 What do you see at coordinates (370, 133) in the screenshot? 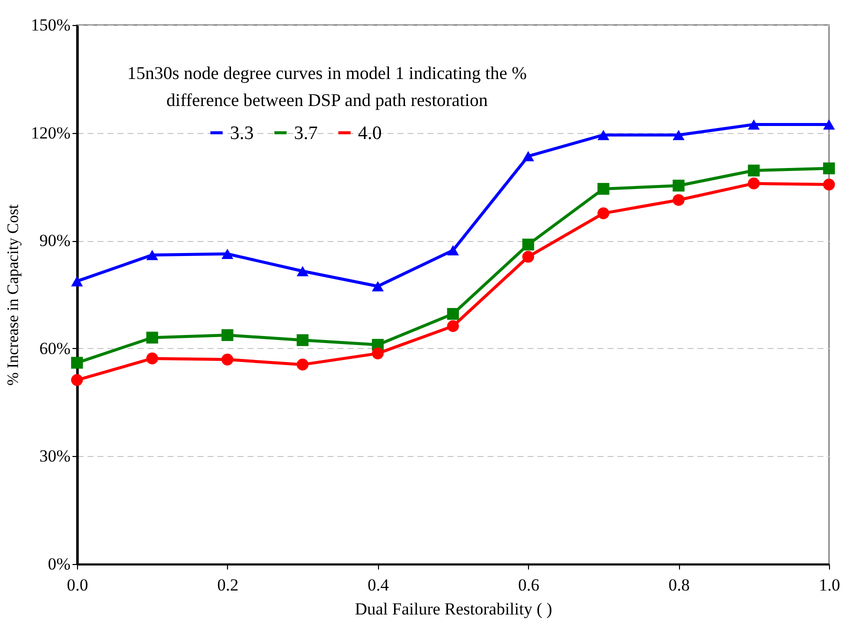
I see `legend-label: 4.0` at bounding box center [370, 133].